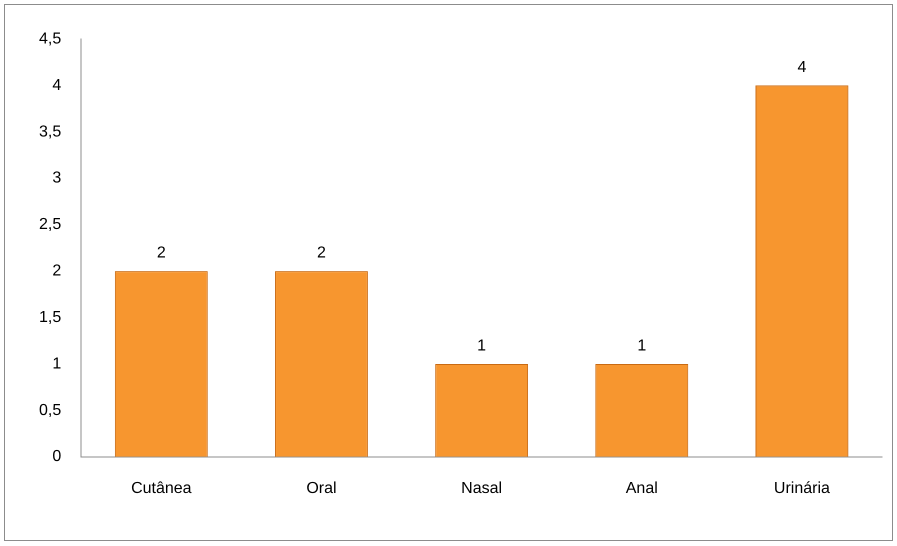 This screenshot has width=897, height=546. What do you see at coordinates (161, 488) in the screenshot?
I see `x-tick-label: Cutânea` at bounding box center [161, 488].